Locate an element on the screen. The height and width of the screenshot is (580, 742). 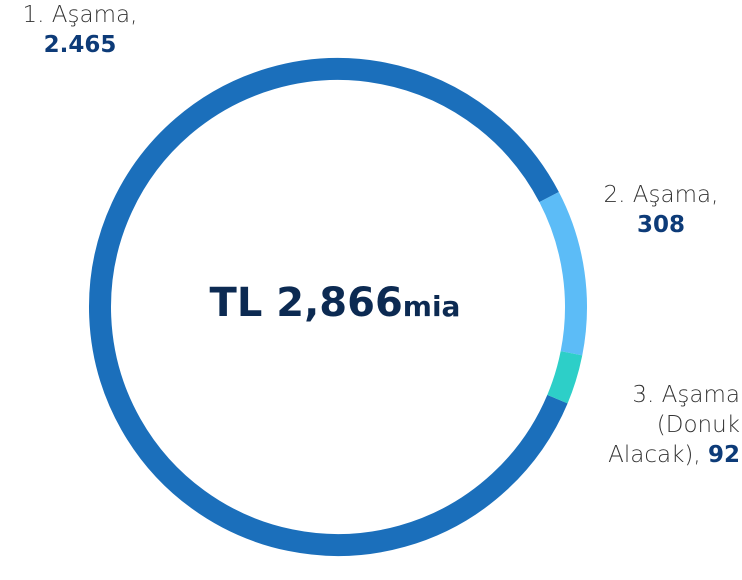
segment-label: 3. Aşama (Donuk Alacak), 92 is located at coordinates (655, 425).